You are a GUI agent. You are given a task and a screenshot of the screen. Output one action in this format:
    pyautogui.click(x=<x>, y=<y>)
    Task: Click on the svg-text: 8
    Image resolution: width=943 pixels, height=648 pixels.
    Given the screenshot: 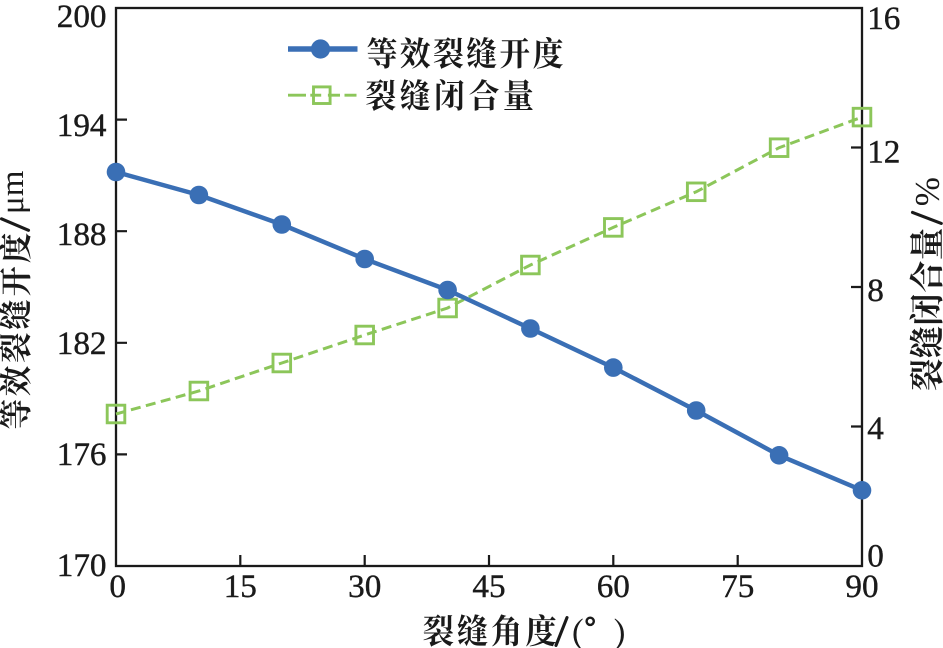 What is the action you would take?
    pyautogui.click(x=875, y=290)
    